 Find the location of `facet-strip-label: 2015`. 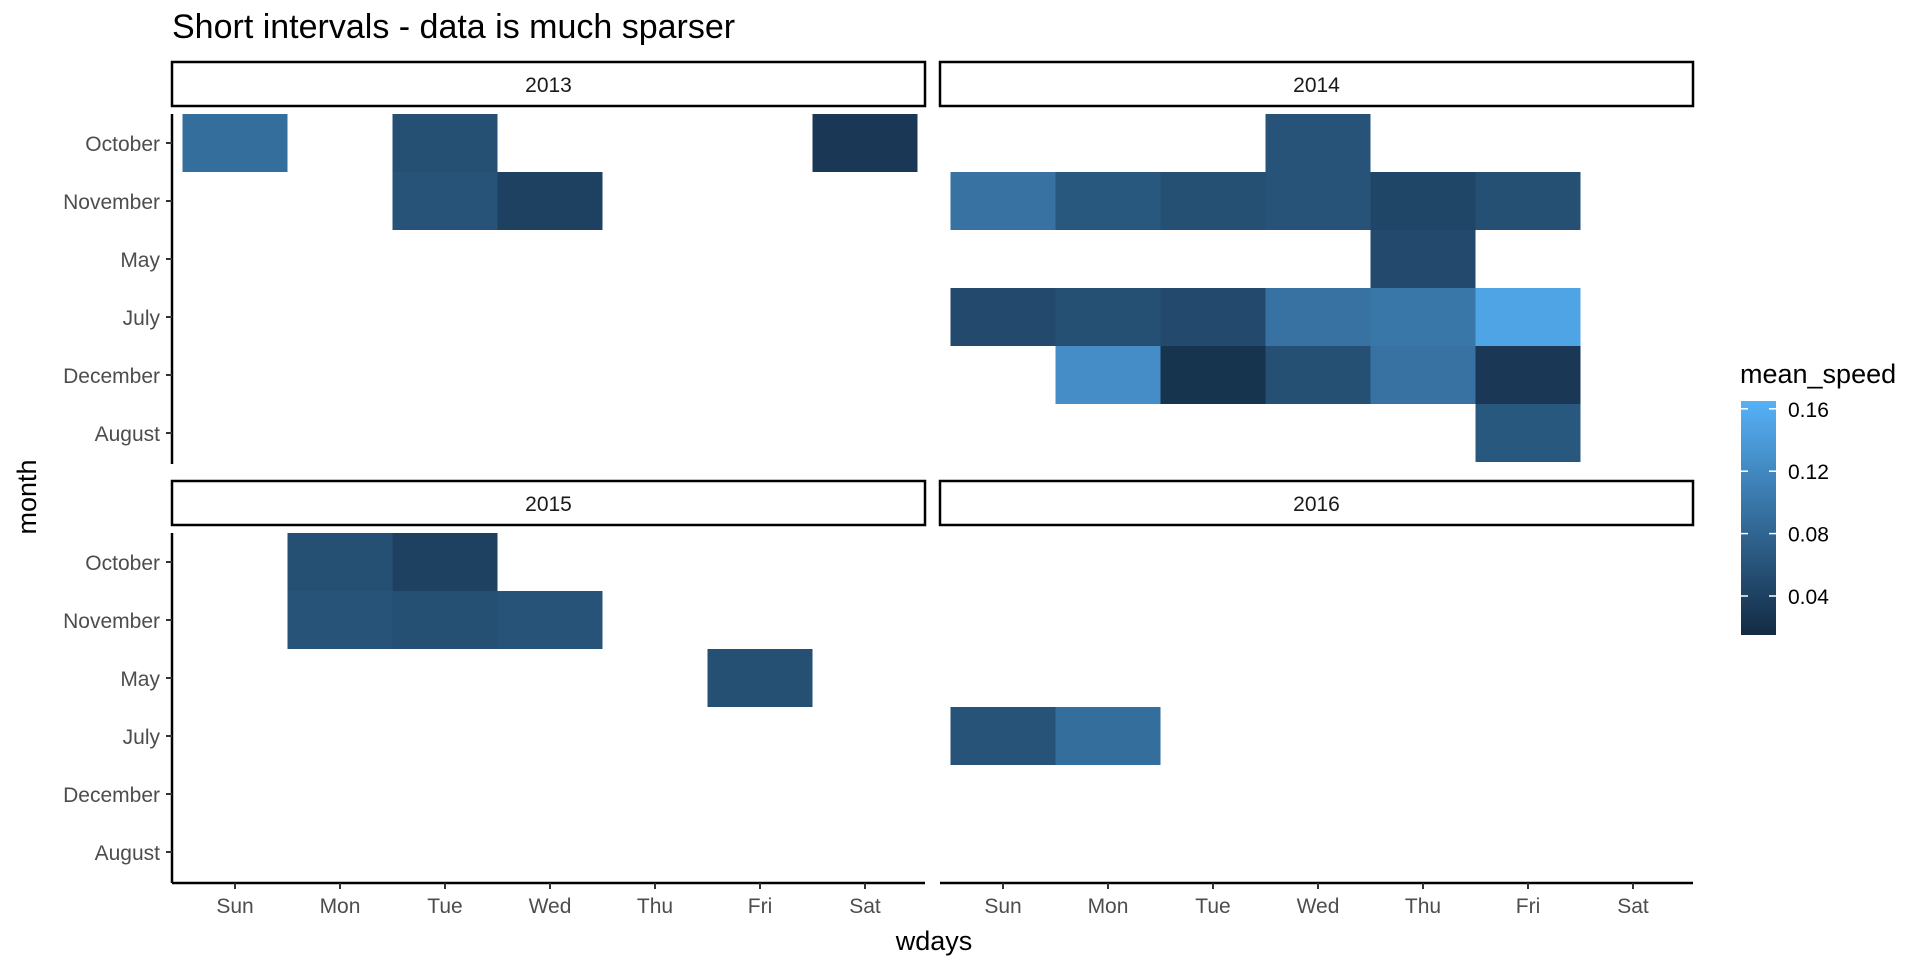

facet-strip-label: 2015 is located at coordinates (548, 504).